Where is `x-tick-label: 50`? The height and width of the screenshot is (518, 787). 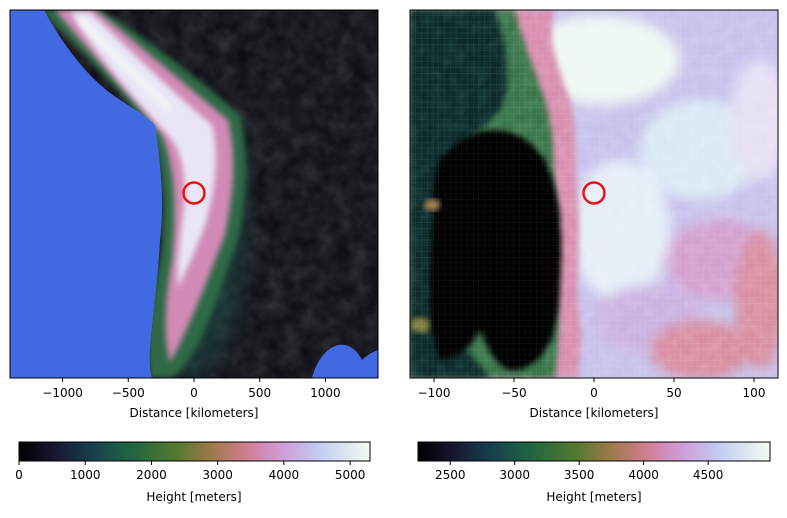 x-tick-label: 50 is located at coordinates (673, 393).